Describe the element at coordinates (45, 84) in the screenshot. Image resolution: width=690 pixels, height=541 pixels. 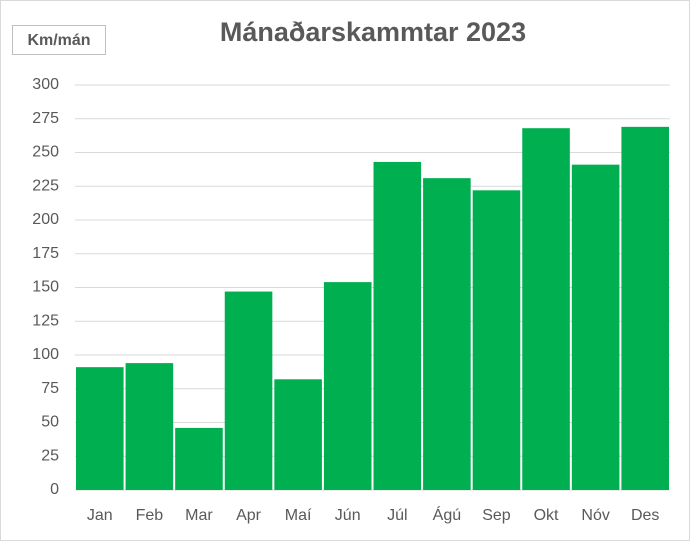
I see `y-tick-label: 300` at that location.